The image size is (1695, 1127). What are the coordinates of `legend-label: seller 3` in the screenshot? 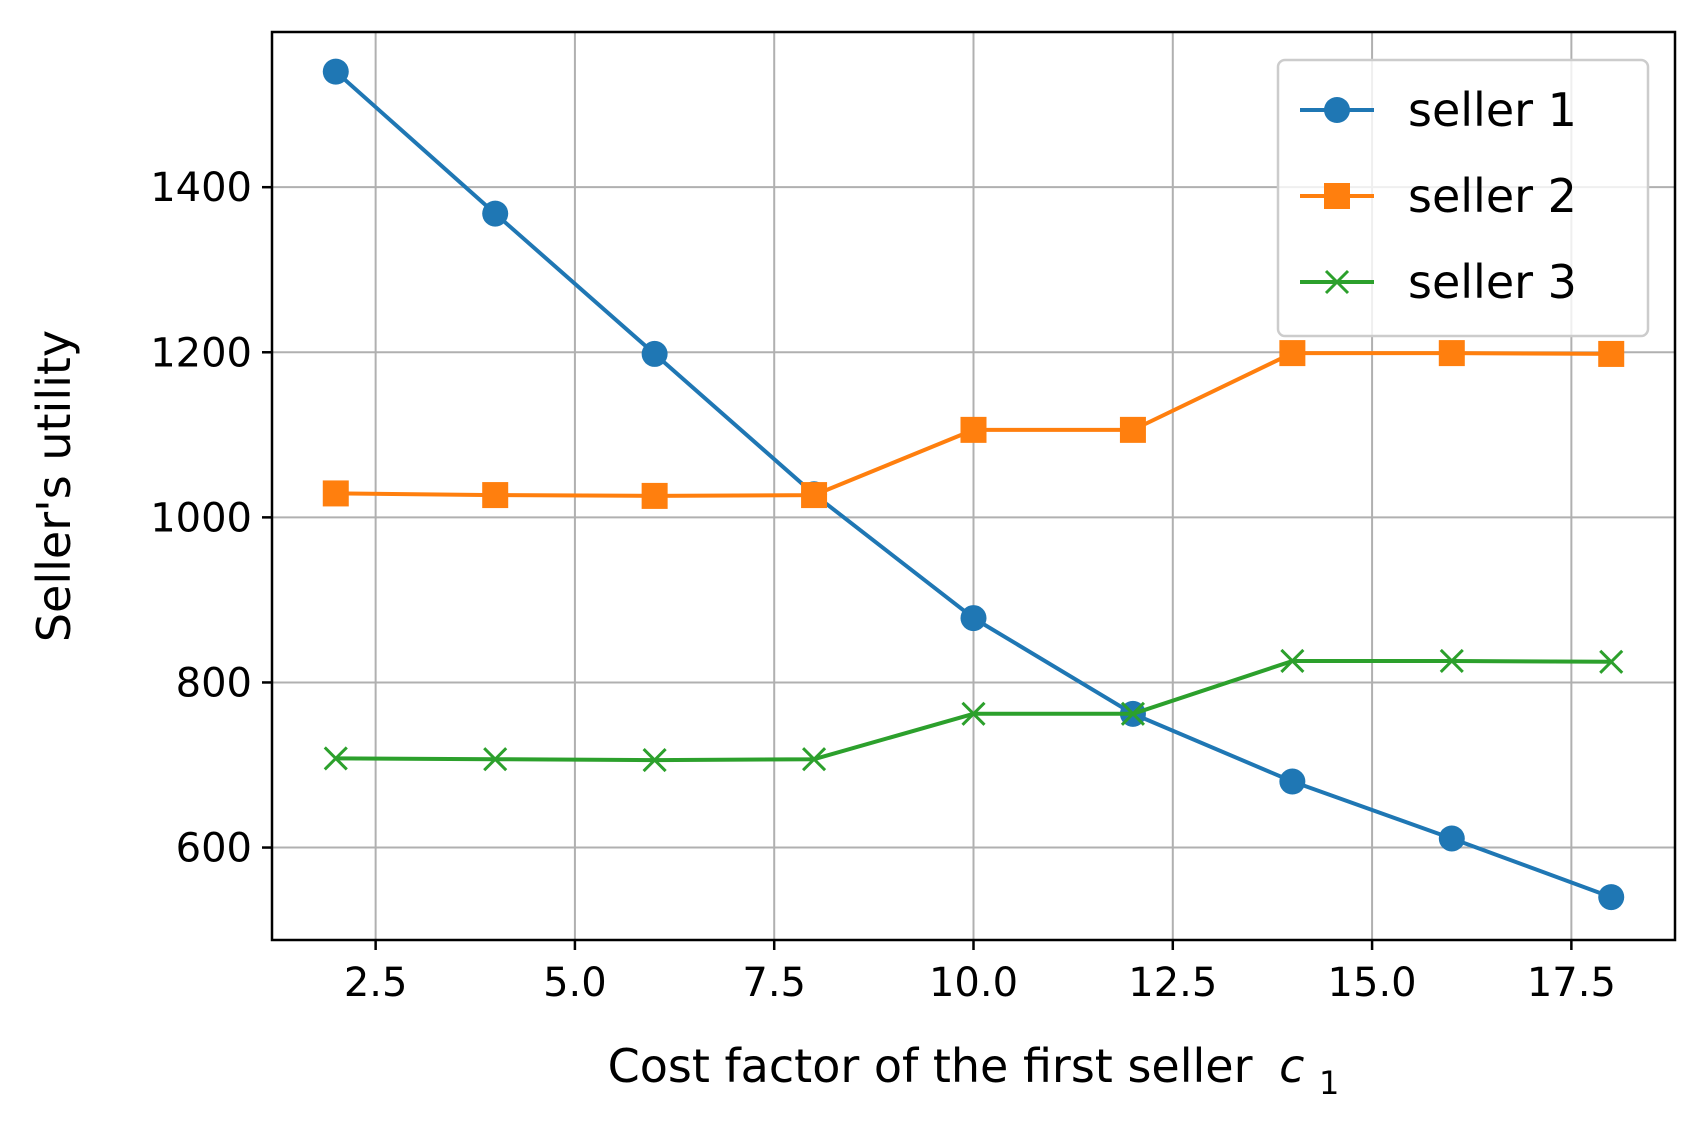 It's located at (1492, 282).